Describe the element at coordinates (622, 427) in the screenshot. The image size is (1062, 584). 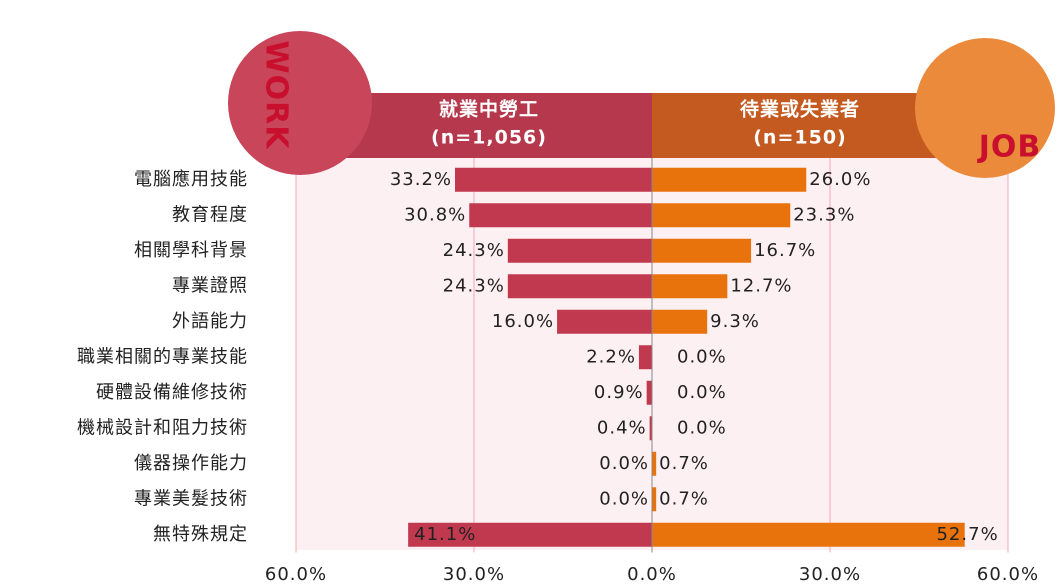
I see `value-label: 0.4%` at that location.